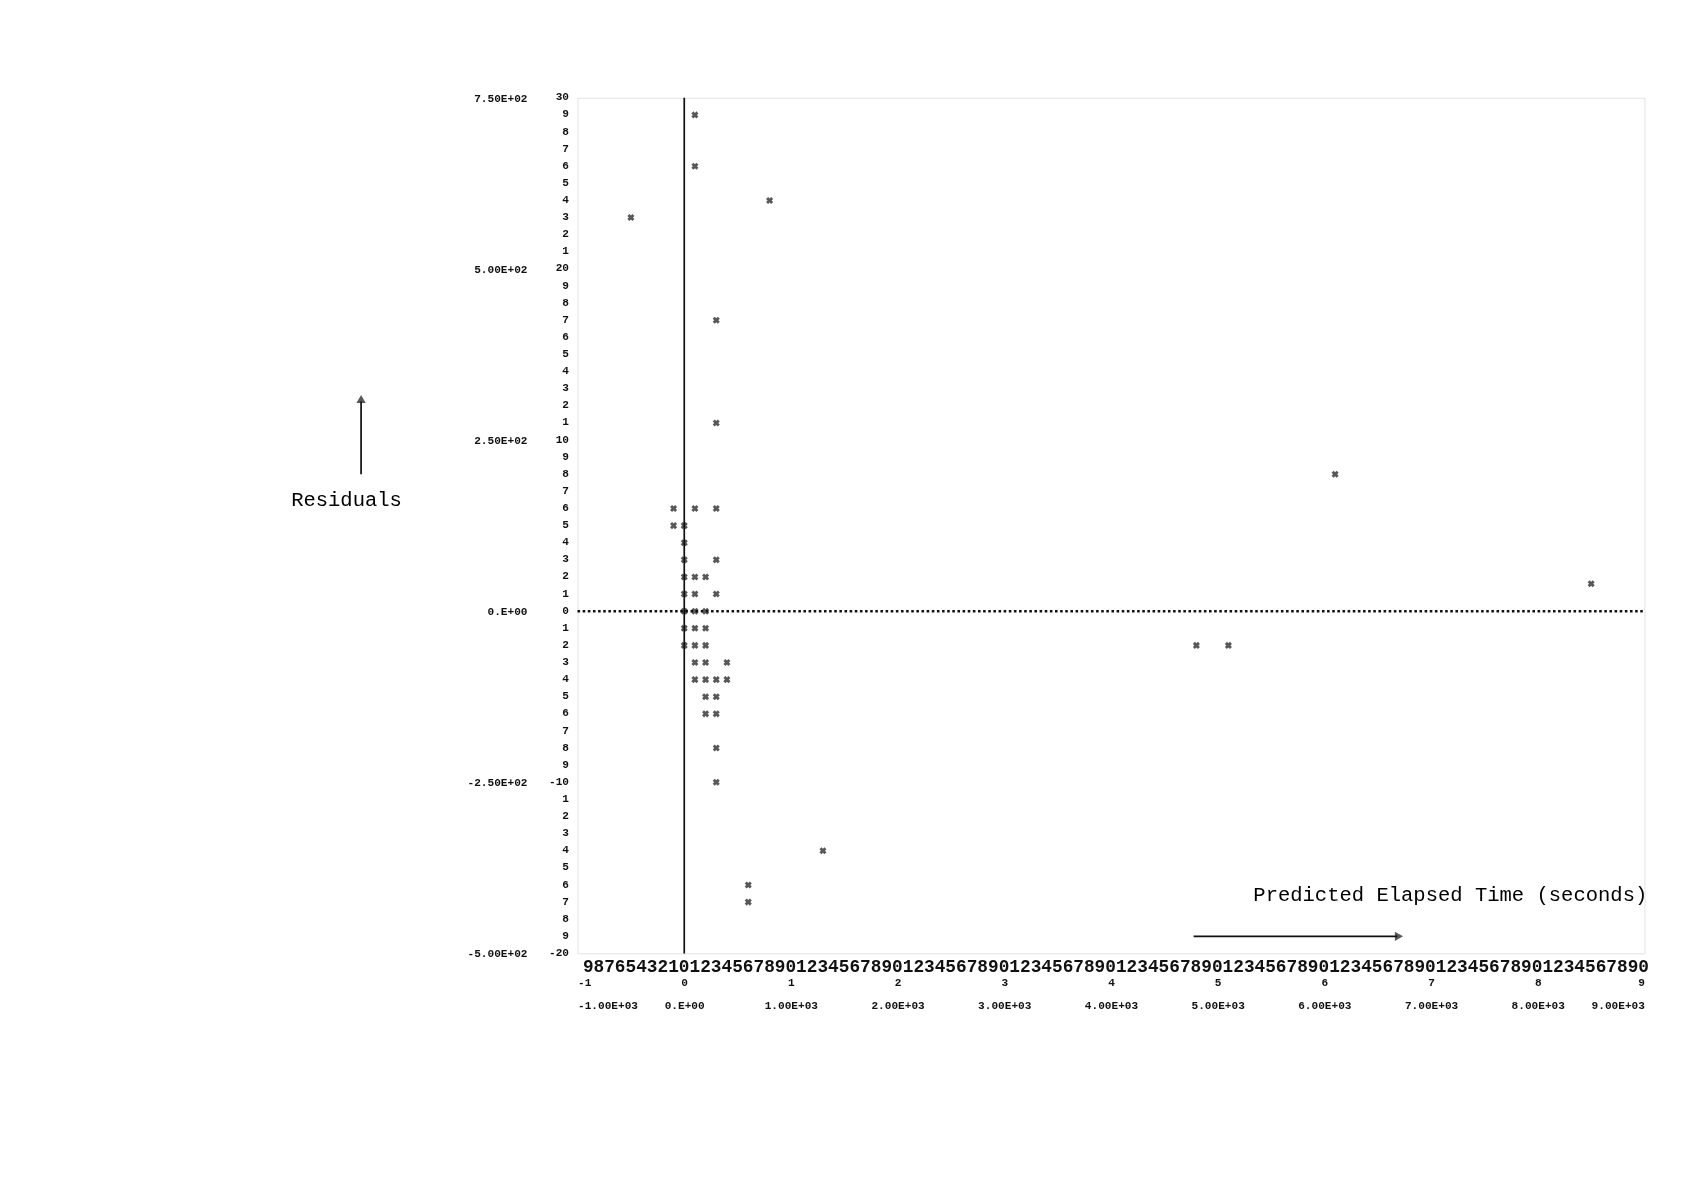 The image size is (1701, 1190). What do you see at coordinates (1618, 1005) in the screenshot?
I see `x-tick-label: 9.00E+03` at bounding box center [1618, 1005].